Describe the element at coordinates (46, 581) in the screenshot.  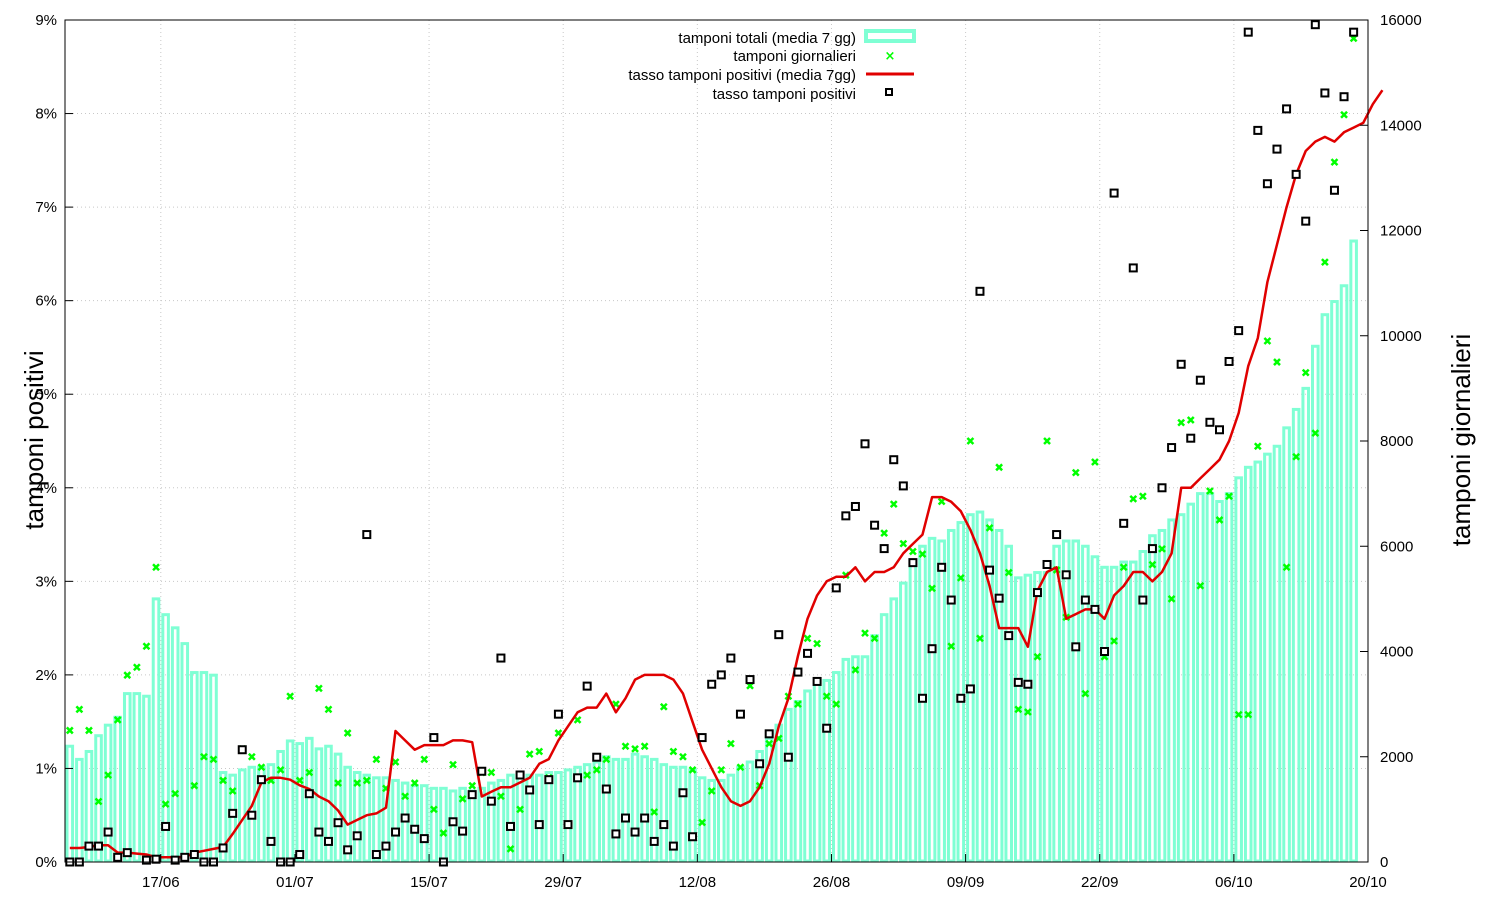
I see `y-left-tick-label: 3%` at that location.